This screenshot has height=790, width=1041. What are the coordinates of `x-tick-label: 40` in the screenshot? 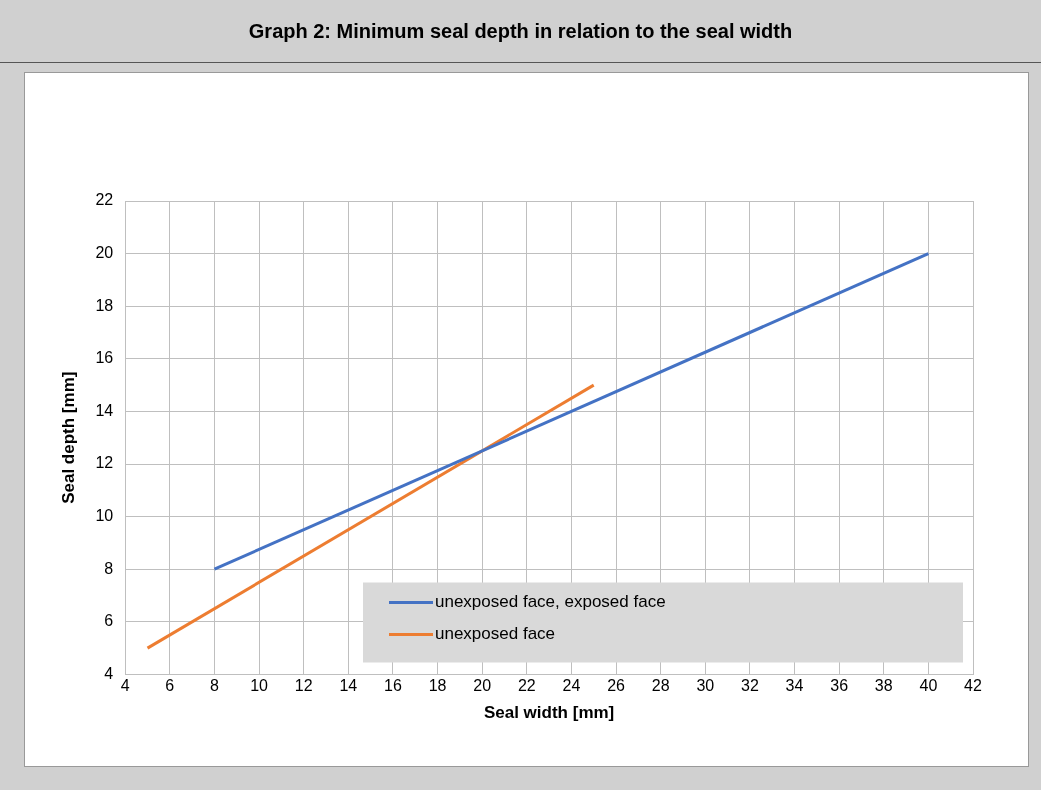 It's located at (928, 686).